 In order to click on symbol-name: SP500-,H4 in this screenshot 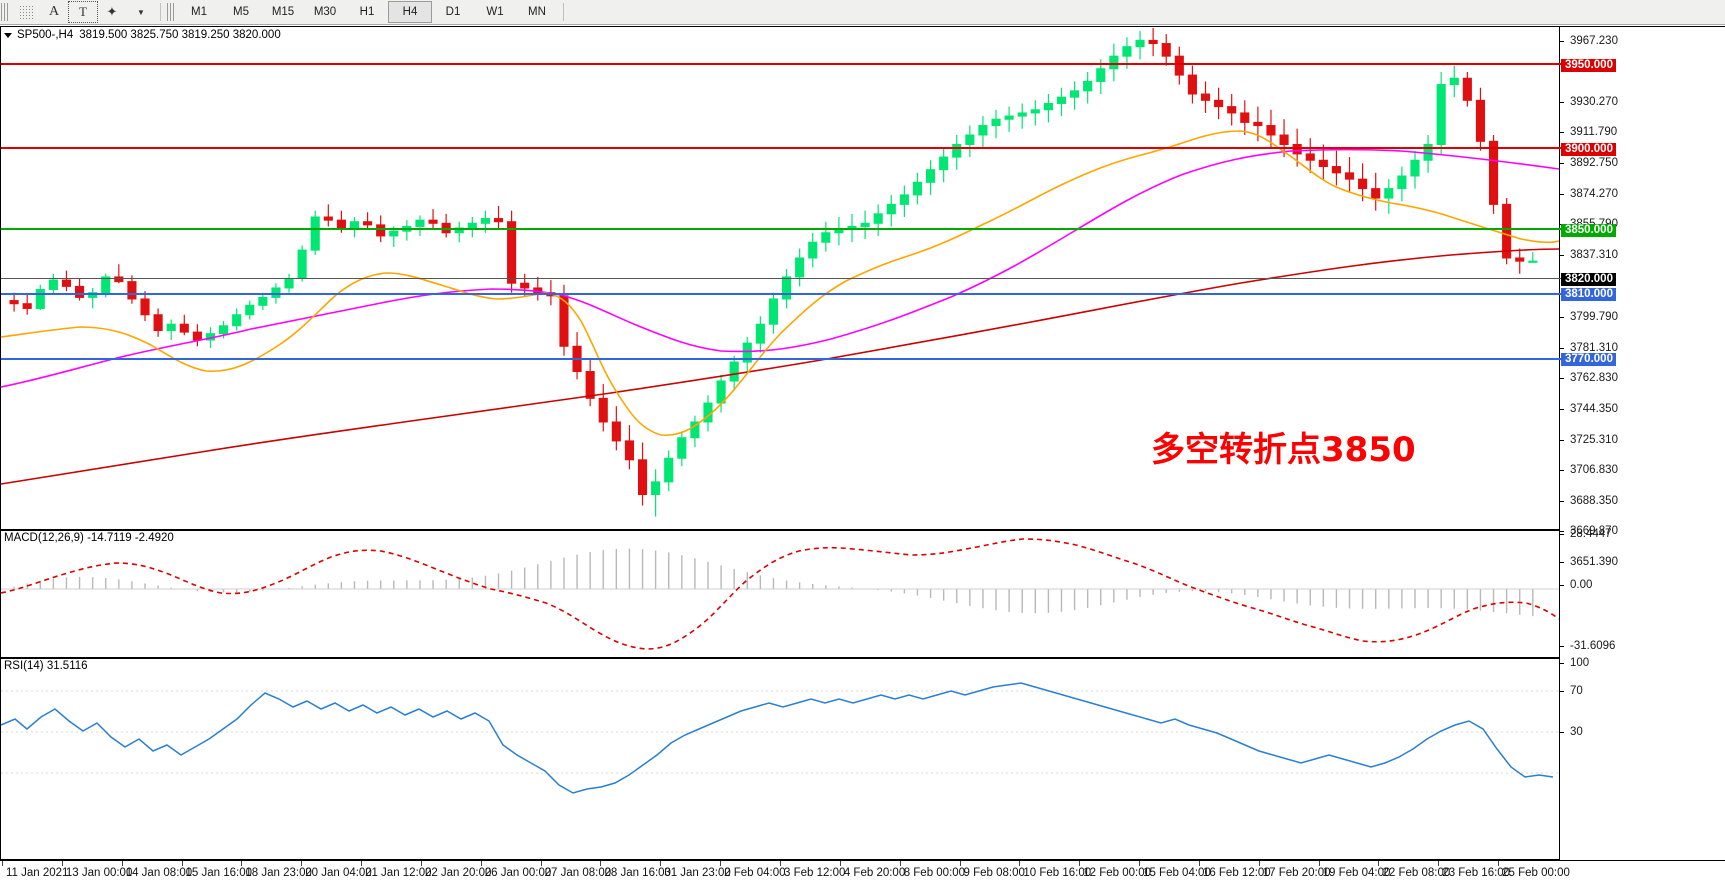, I will do `click(45, 35)`.